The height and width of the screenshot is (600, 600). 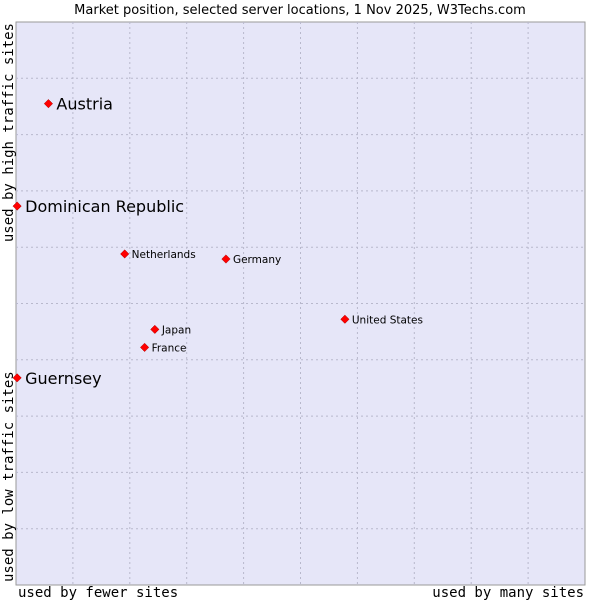 I want to click on data-point-dominican-republic, so click(x=17, y=206).